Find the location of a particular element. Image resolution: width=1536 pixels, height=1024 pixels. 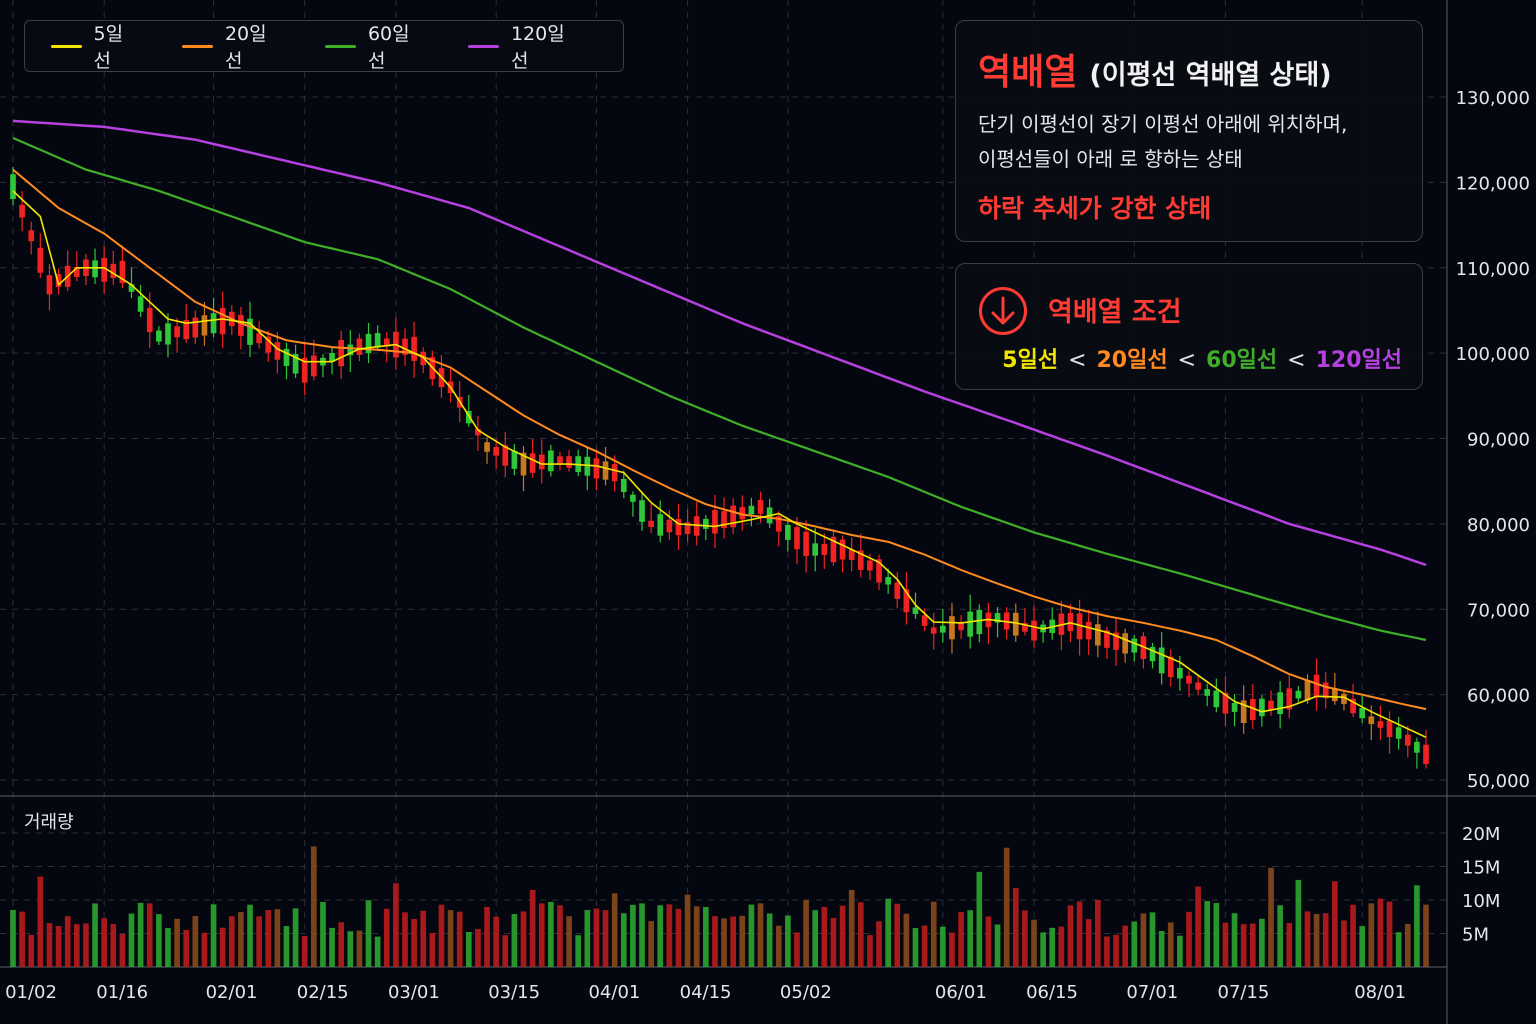

y-tick-label: 70,000 is located at coordinates (1498, 610).